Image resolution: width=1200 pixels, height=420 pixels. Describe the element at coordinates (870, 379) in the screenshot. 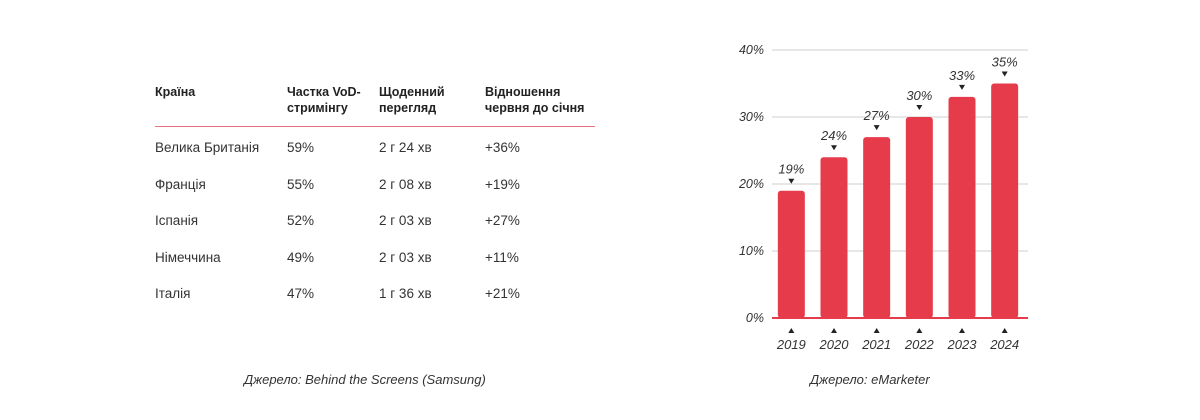

I see `chart-source: Джерело: eMarketer` at that location.